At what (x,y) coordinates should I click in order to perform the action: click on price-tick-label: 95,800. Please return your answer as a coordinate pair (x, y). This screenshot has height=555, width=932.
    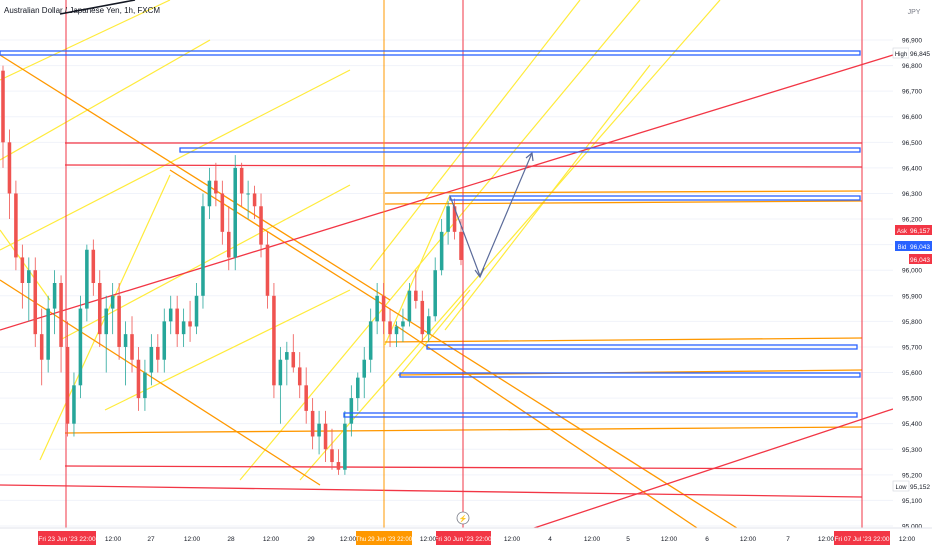
    Looking at the image, I should click on (912, 322).